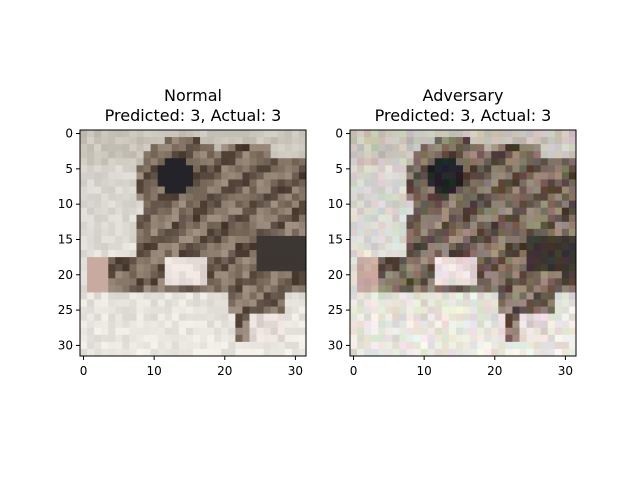 The image size is (640, 480). Describe the element at coordinates (193, 95) in the screenshot. I see `panel-normal-title: Normal` at that location.